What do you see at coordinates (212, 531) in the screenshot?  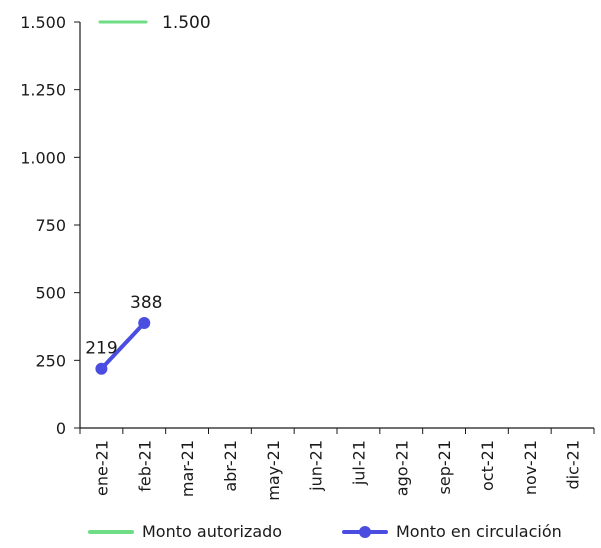 I see `legend-label-monto-autorizado: Monto autorizado` at bounding box center [212, 531].